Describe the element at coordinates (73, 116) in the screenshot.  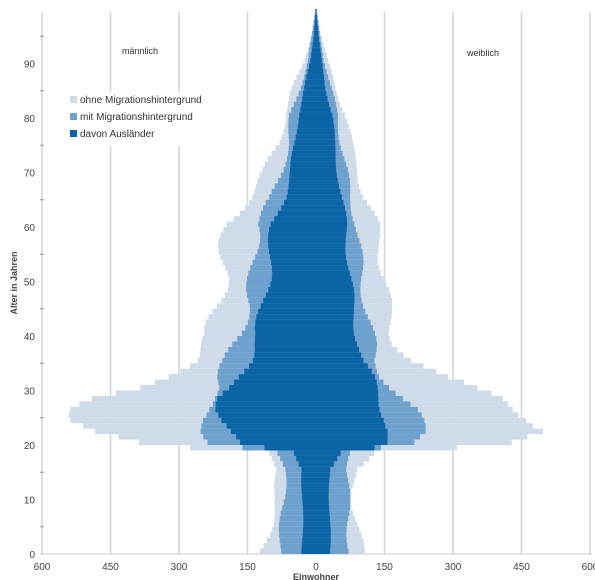
I see `legend-swatch` at that location.